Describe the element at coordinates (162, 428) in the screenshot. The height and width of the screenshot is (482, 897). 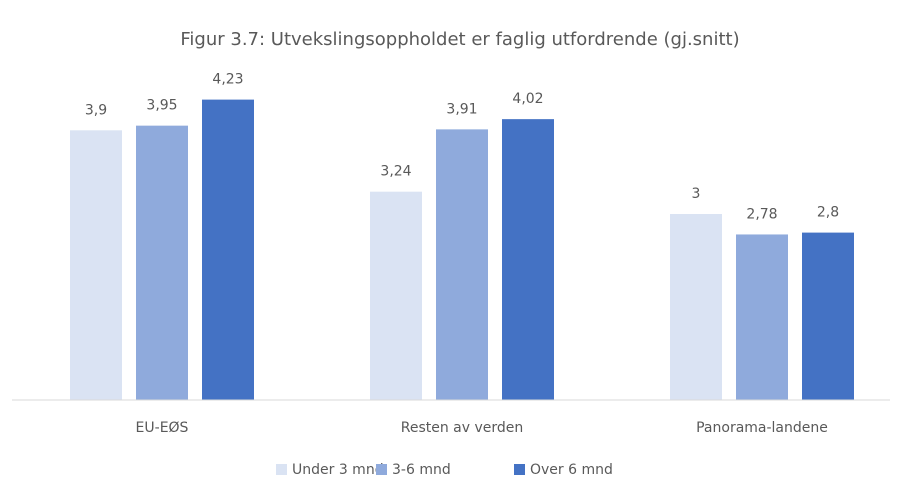
I see `x-tick-label: EU-EØS` at that location.